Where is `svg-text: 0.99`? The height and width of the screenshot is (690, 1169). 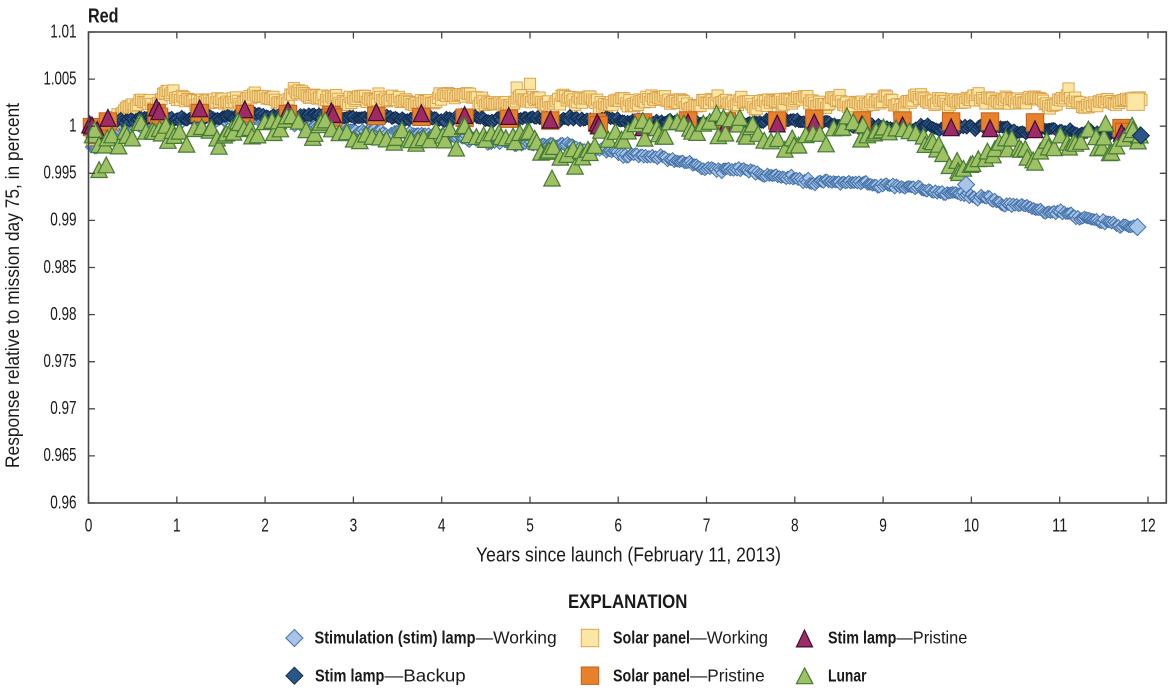 svg-text: 0.99 is located at coordinates (63, 220).